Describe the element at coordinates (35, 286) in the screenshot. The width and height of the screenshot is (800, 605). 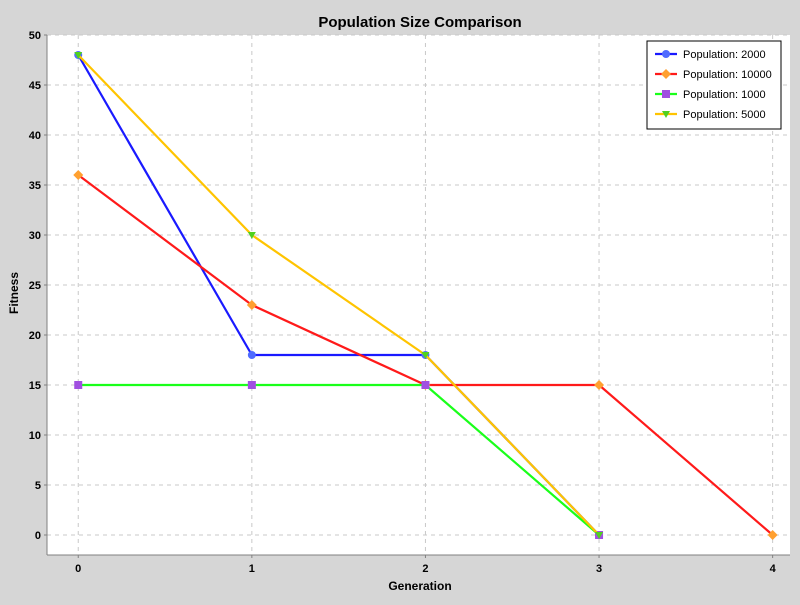
I see `y-tick-label: 25` at that location.